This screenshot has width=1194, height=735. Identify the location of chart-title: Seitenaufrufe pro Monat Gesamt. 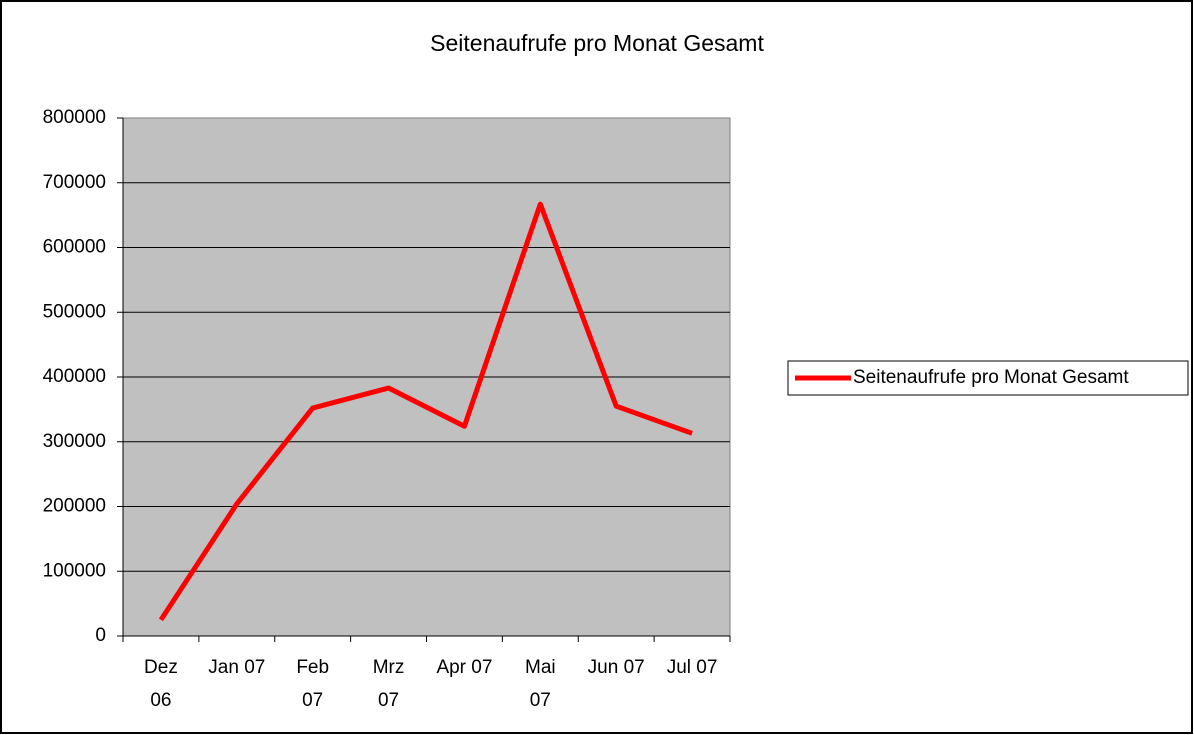
(597, 43).